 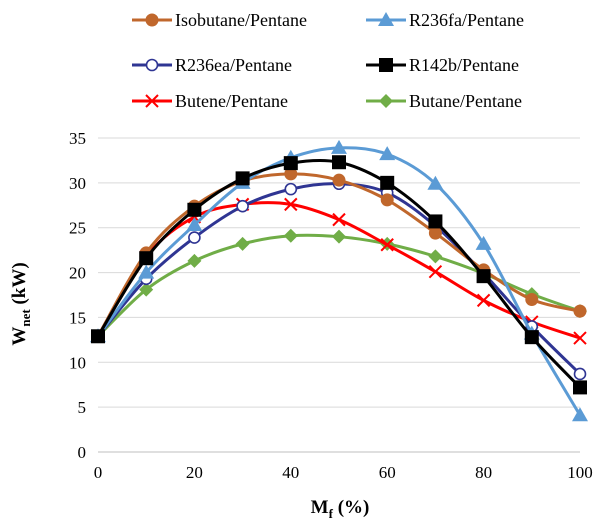 I want to click on y-axis-title-main: W, so click(x=19, y=336).